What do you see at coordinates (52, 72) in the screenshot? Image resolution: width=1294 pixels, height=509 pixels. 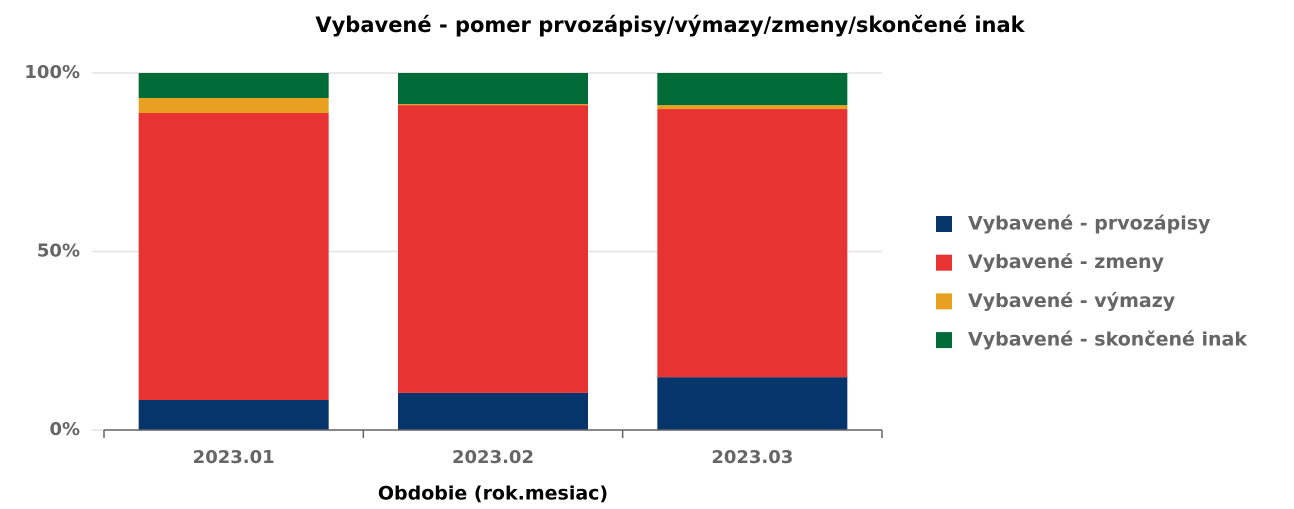 I see `y-tick-label: 100%` at bounding box center [52, 72].